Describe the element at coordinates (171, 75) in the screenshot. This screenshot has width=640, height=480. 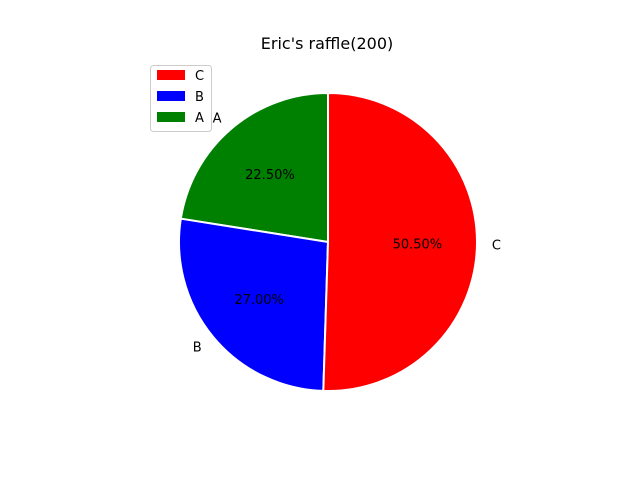
I see `legend-swatch-c` at that location.